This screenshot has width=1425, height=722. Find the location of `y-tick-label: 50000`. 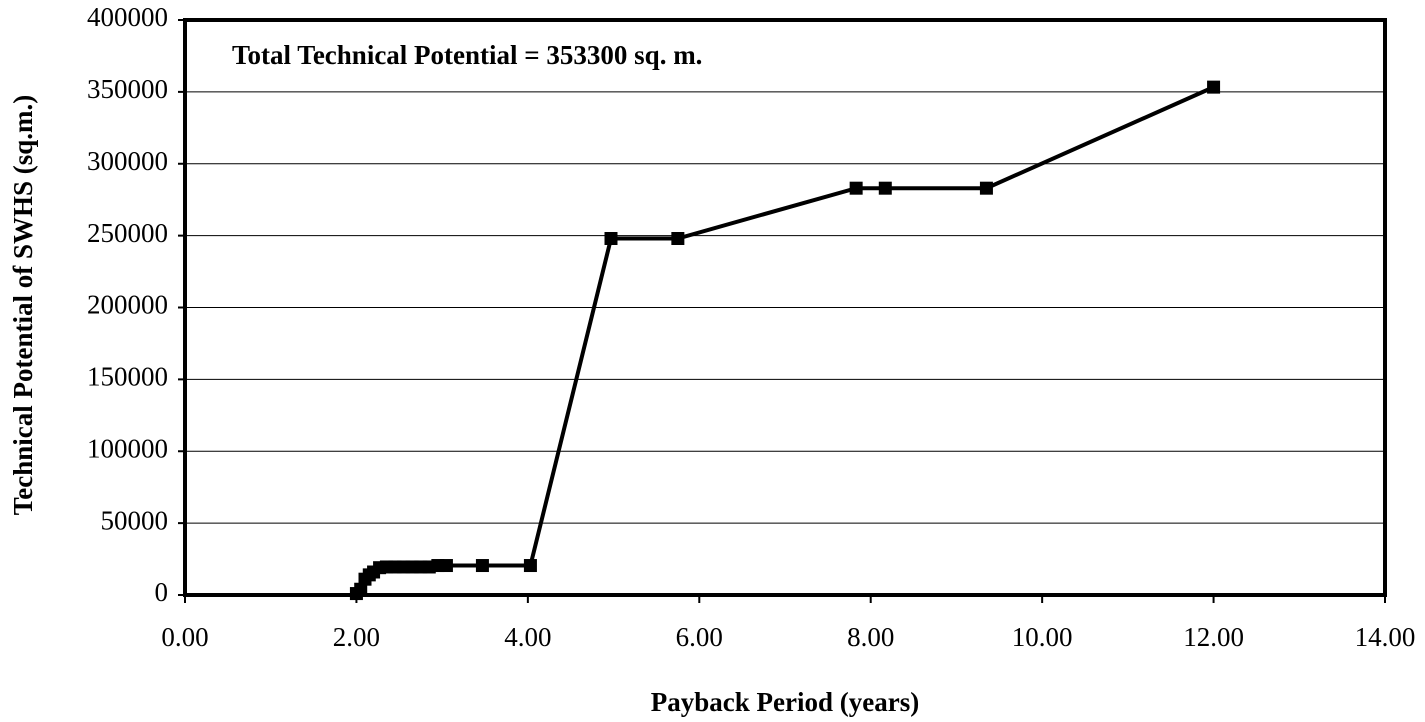

y-tick-label: 50000 is located at coordinates (135, 520).